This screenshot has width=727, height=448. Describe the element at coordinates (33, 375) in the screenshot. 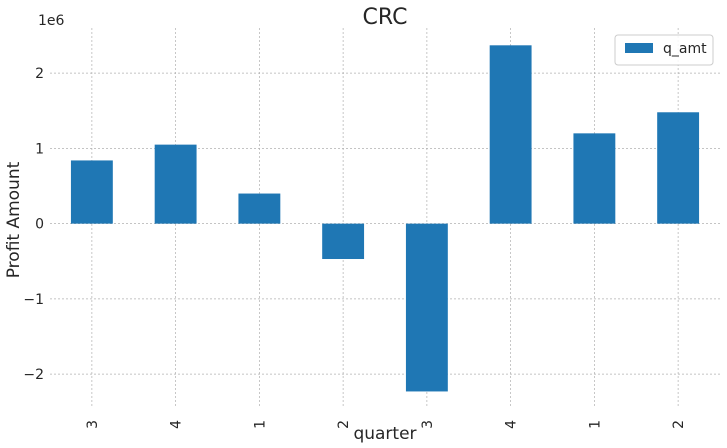

I see `y-tick-label: −2` at that location.